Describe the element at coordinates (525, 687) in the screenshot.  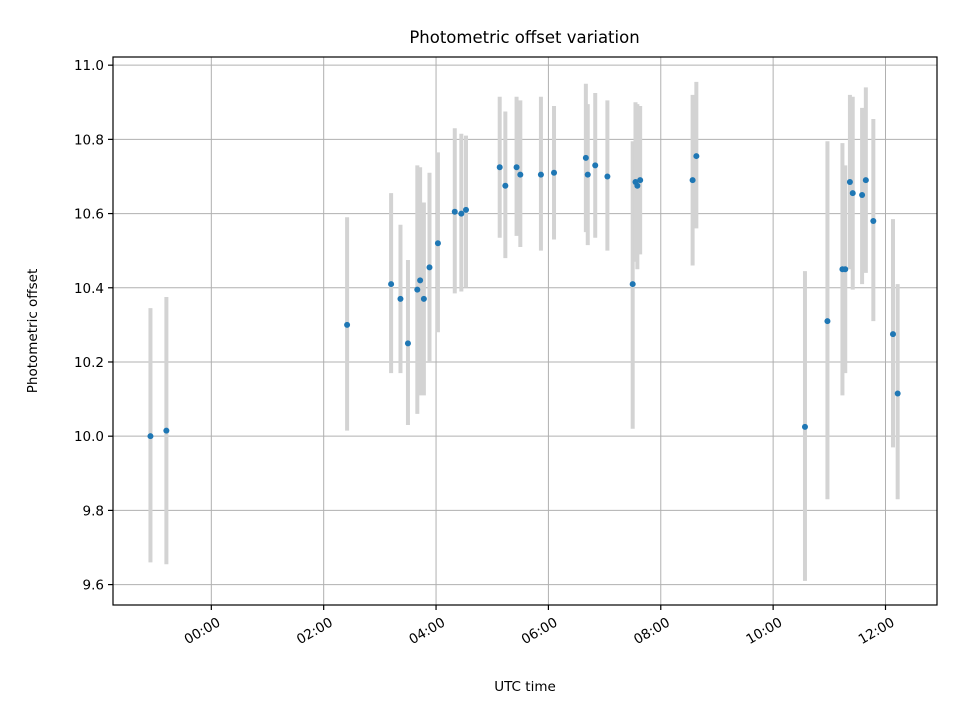
I see `x-axis-label: UTC time` at that location.